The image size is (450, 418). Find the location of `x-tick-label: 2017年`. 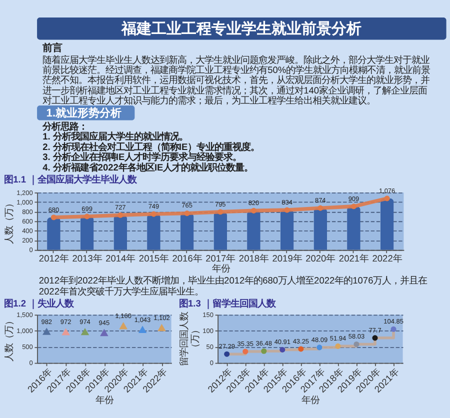

x-tick-label: 2017年 is located at coordinates (221, 258).